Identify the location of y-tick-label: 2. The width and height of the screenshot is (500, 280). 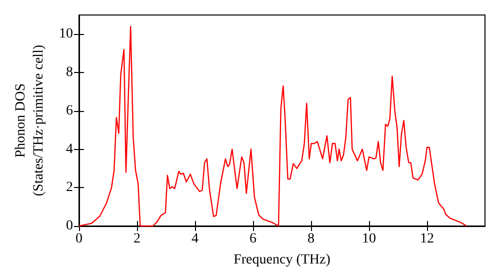
(69, 188).